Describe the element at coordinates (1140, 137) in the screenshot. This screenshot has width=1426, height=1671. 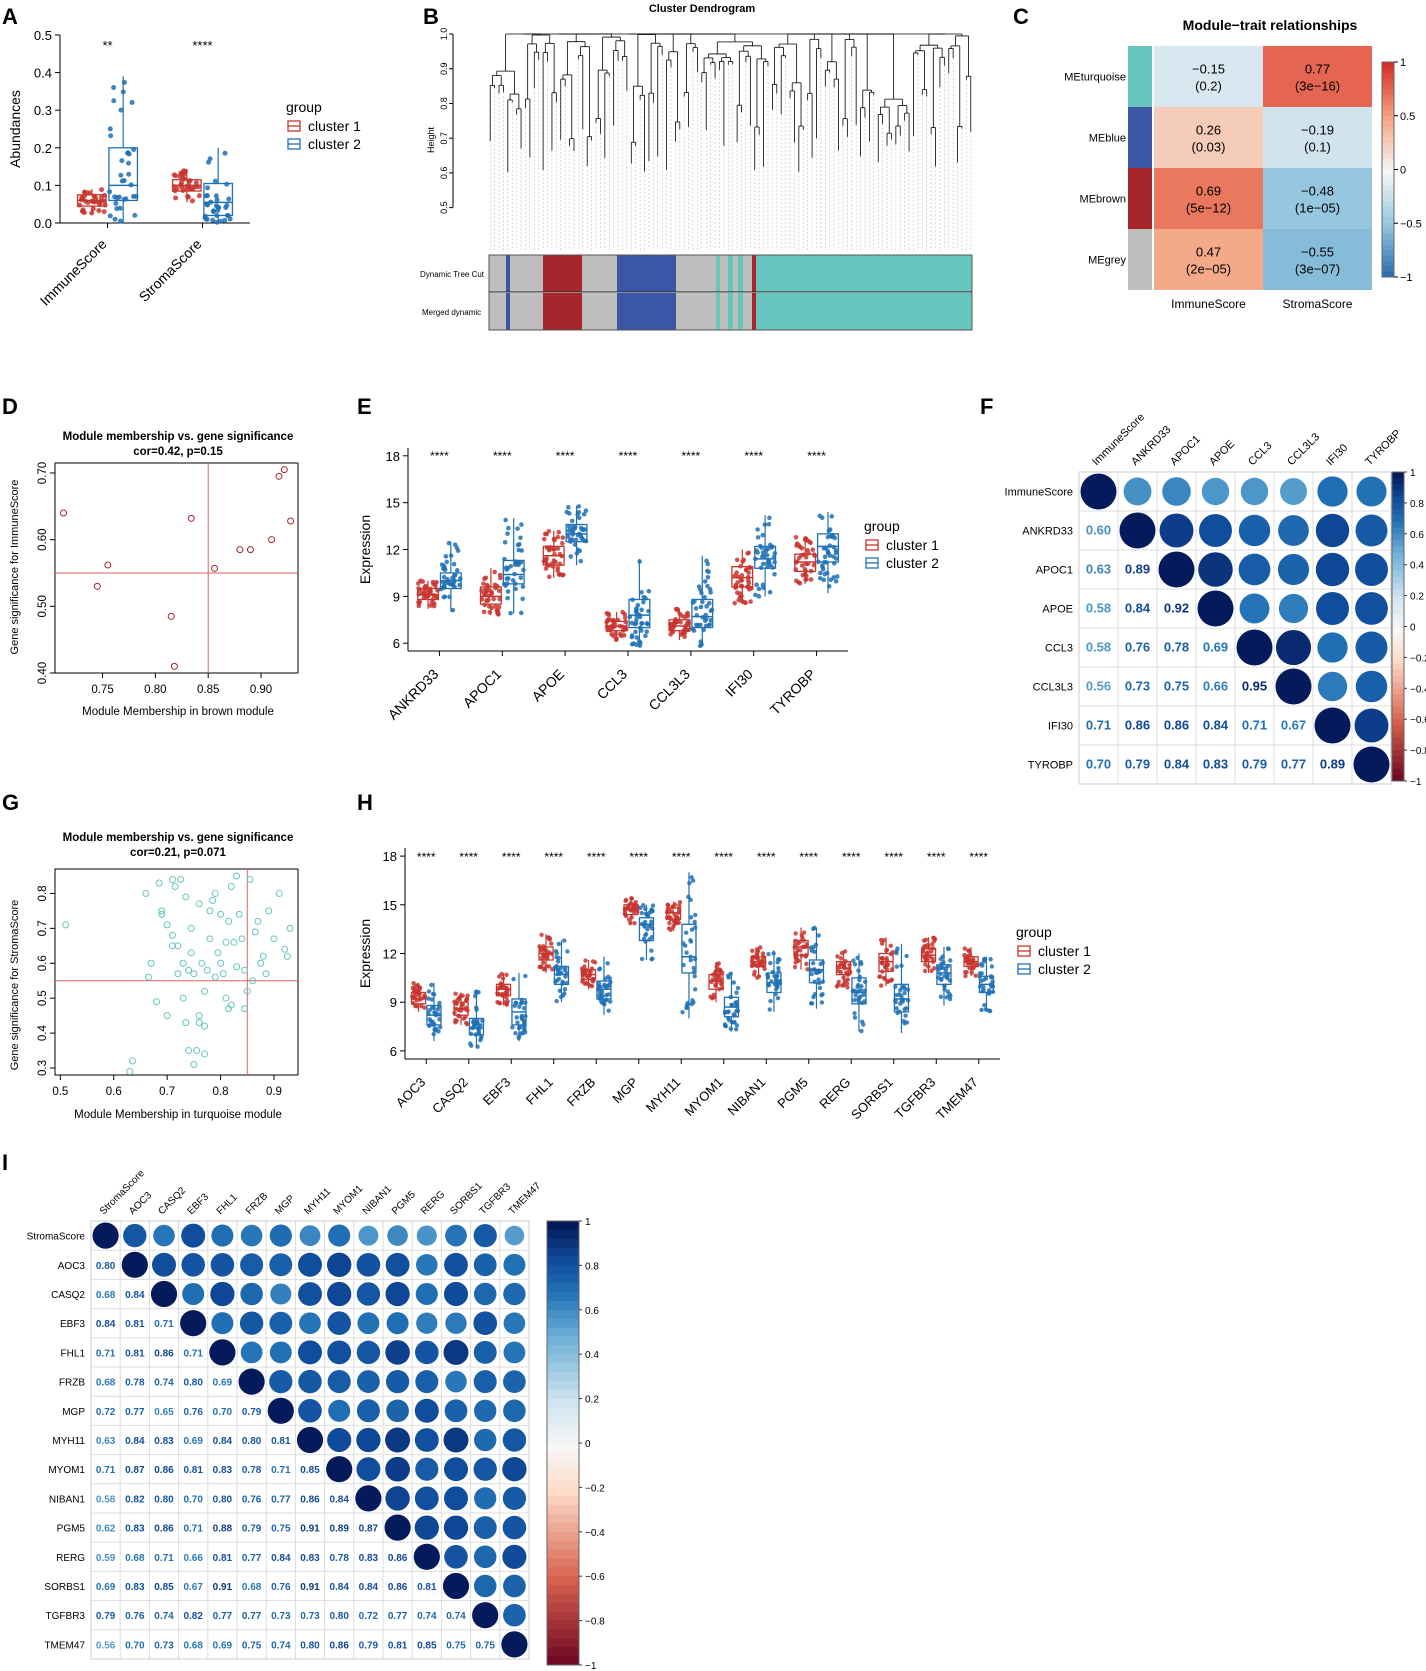
I see `module-color-chip` at that location.